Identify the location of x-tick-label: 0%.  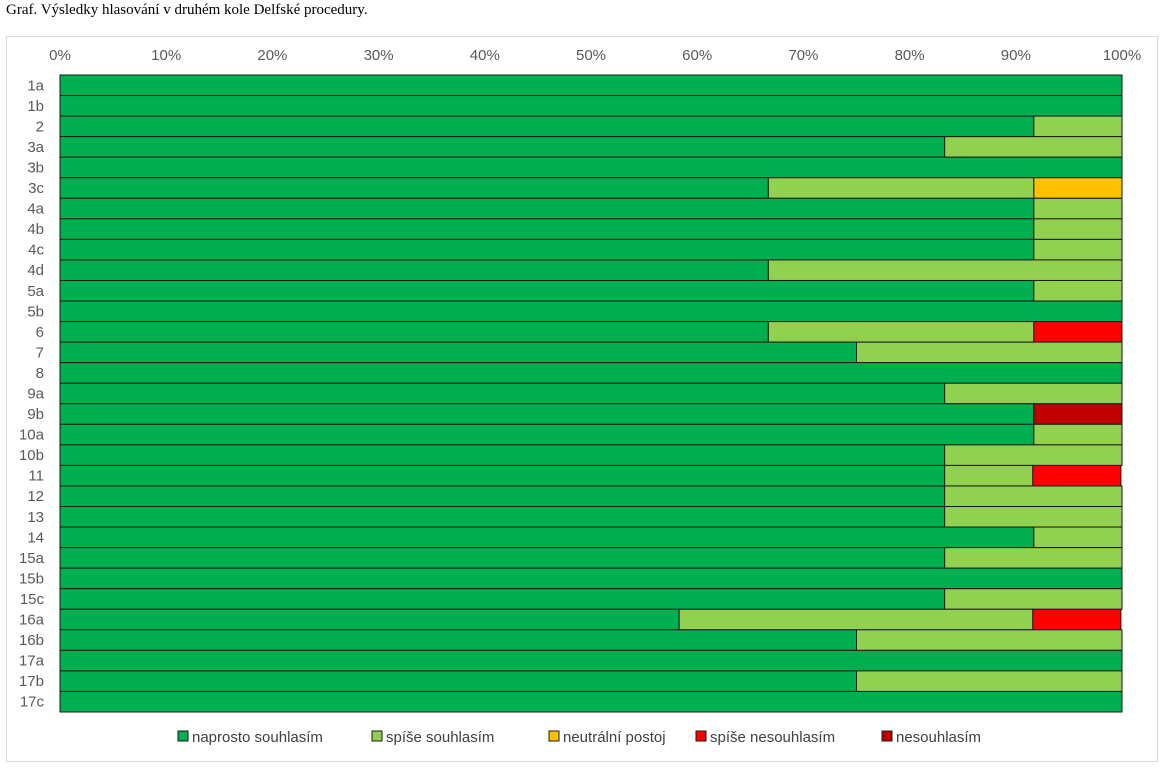
(60, 55).